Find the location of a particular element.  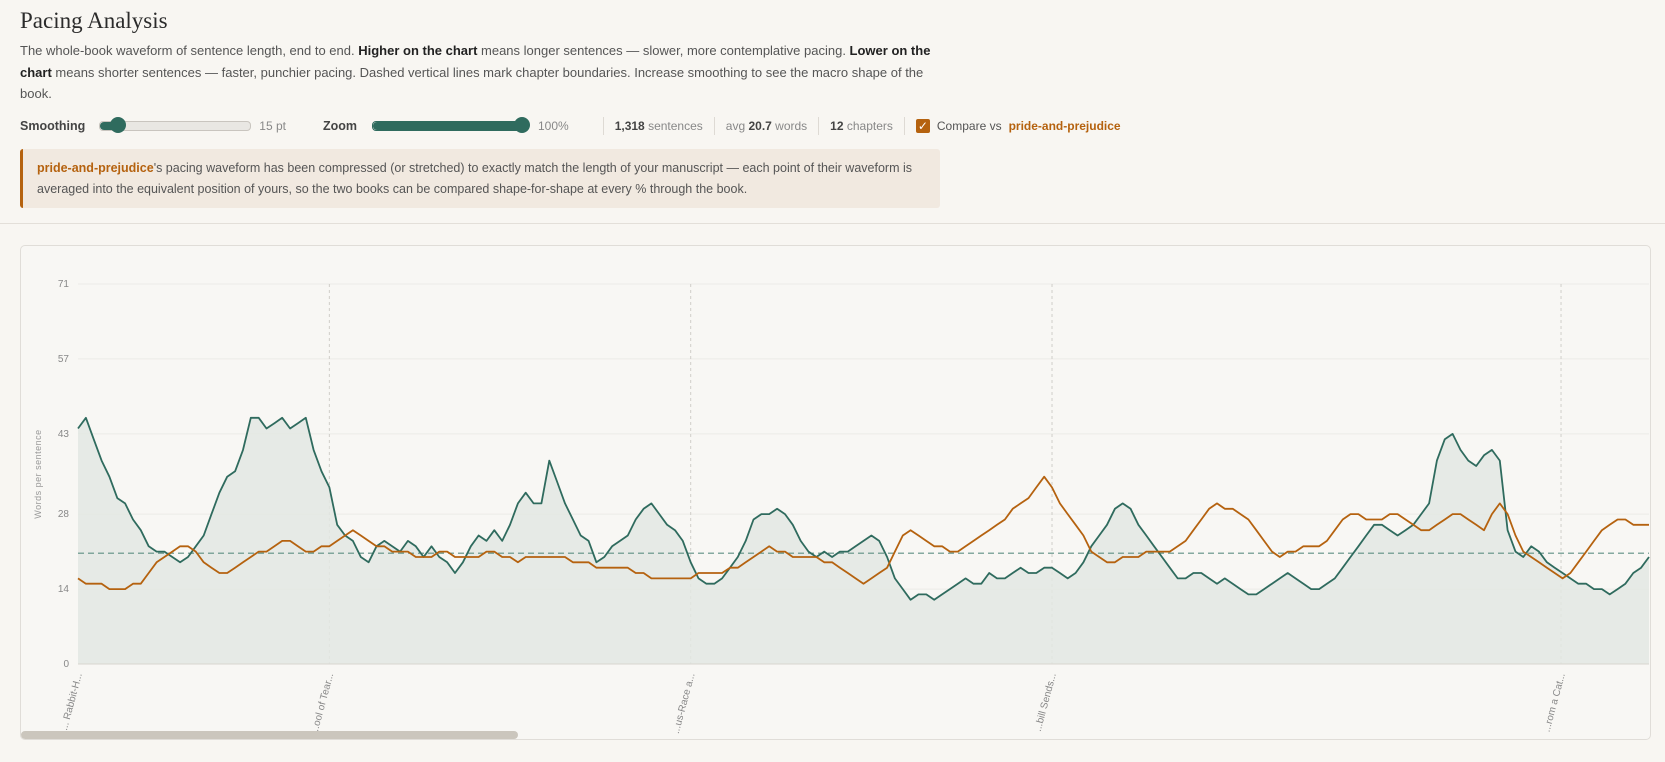

check-icon: ✓ is located at coordinates (922, 126).